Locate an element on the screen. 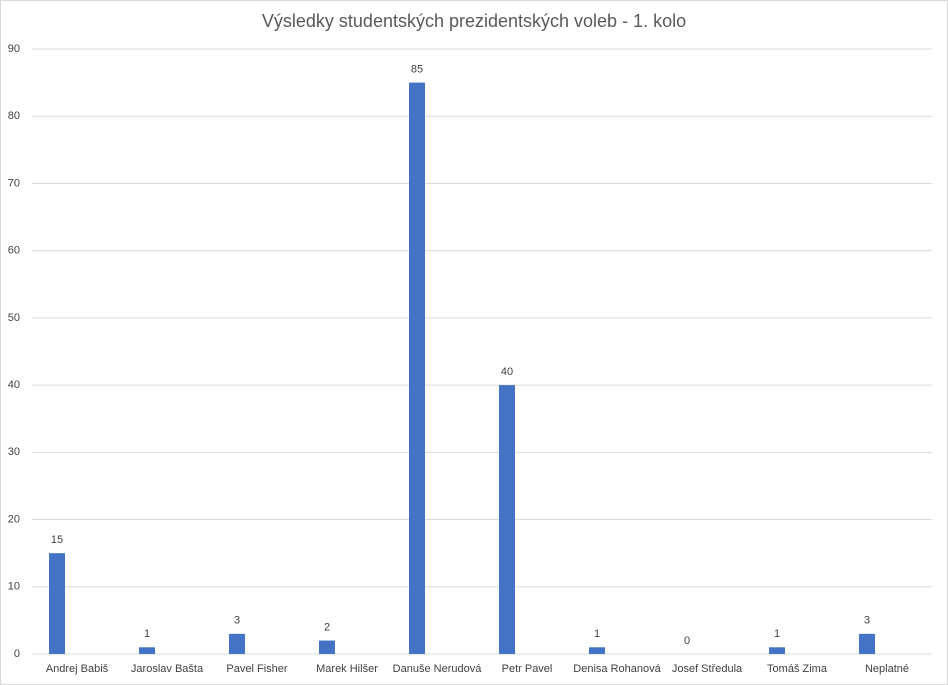 This screenshot has width=948, height=685. y-tick-label: 90 is located at coordinates (14, 49).